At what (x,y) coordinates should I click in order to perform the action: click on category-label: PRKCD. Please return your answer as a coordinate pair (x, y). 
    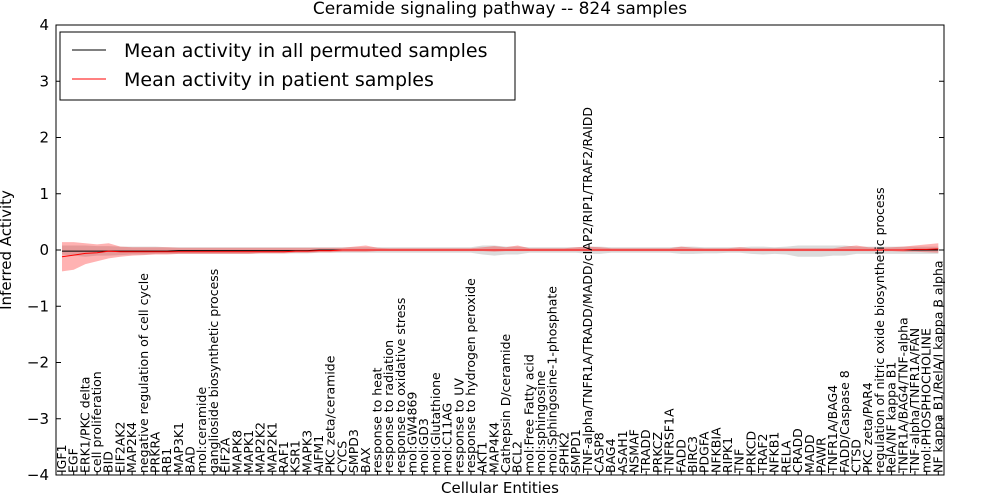
    Looking at the image, I should click on (750, 452).